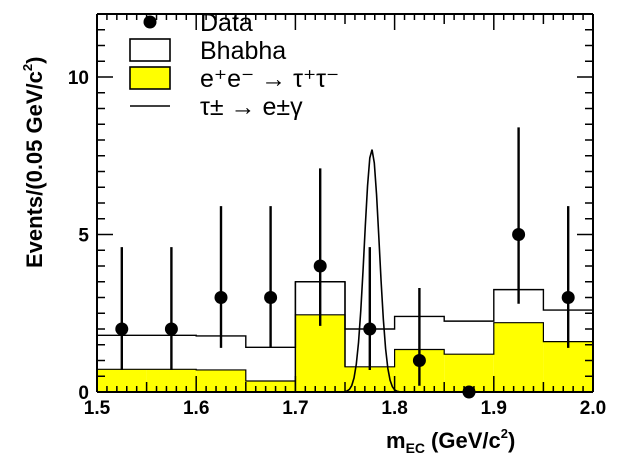 The width and height of the screenshot is (618, 456). What do you see at coordinates (494, 408) in the screenshot?
I see `x-tick-label: 1.9` at bounding box center [494, 408].